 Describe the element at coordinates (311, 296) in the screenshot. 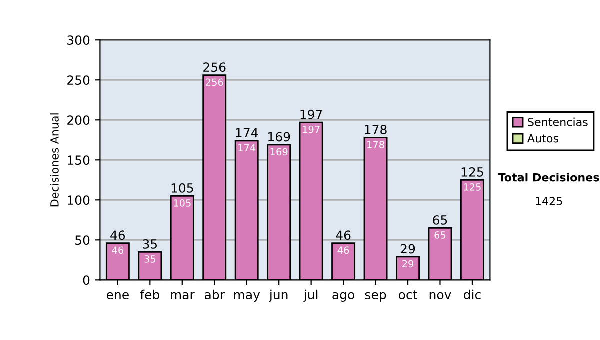

I see `x-tick-label: jul` at that location.